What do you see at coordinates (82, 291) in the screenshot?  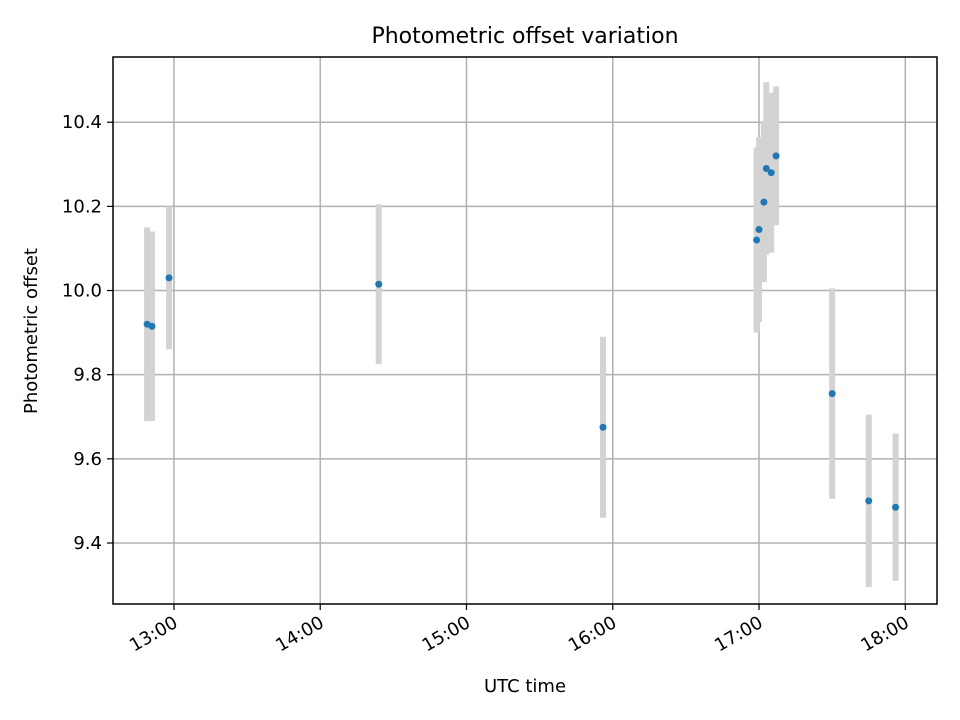 I see `y-tick-label: 10.0` at bounding box center [82, 291].